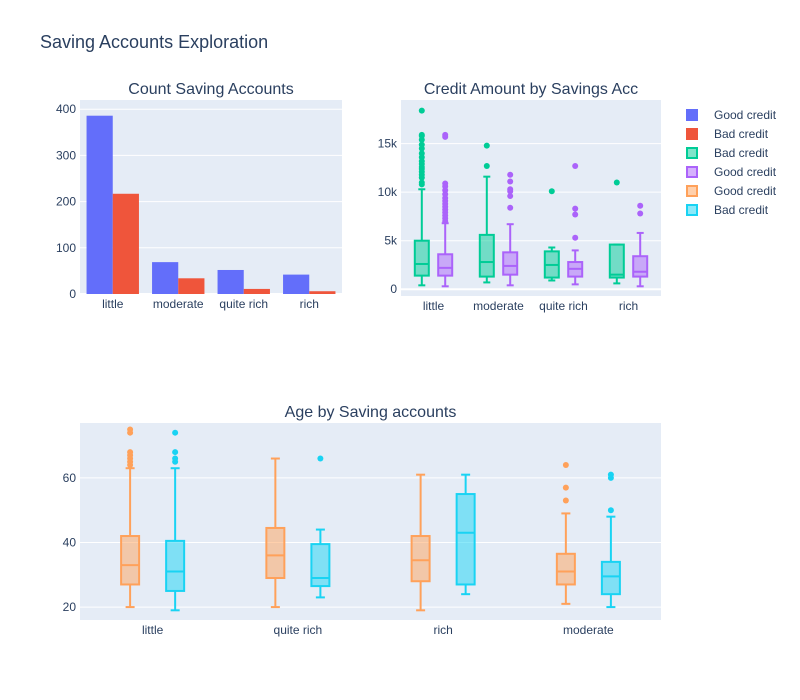  What do you see at coordinates (99, 204) in the screenshot?
I see `bar-good-little` at bounding box center [99, 204].